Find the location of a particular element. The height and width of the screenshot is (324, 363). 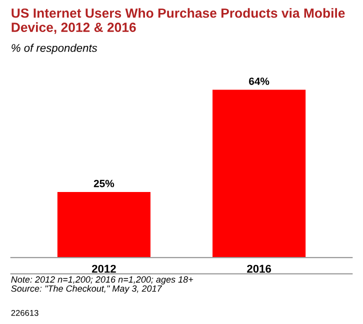

x-tick-label: 2016 is located at coordinates (259, 268).